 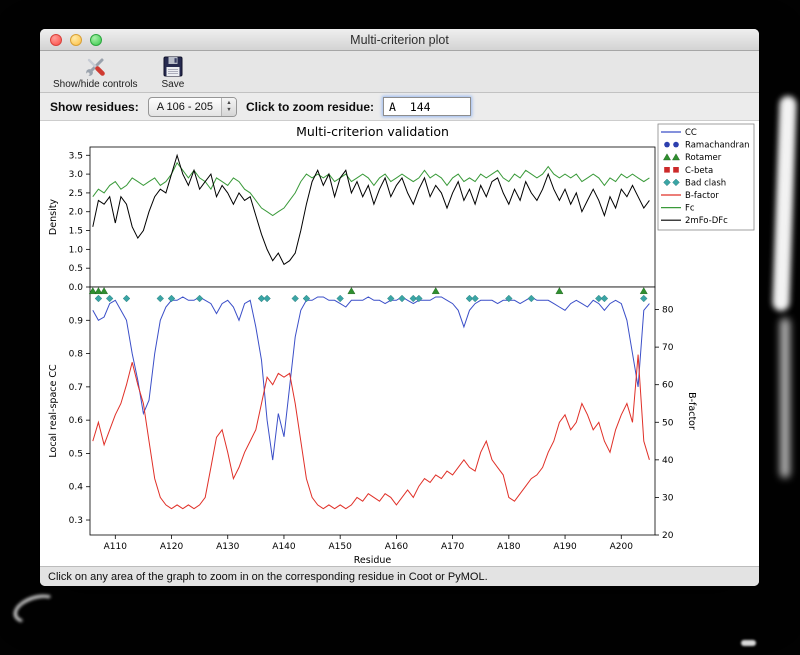 What do you see at coordinates (565, 547) in the screenshot?
I see `svg-text: A190` at bounding box center [565, 547].